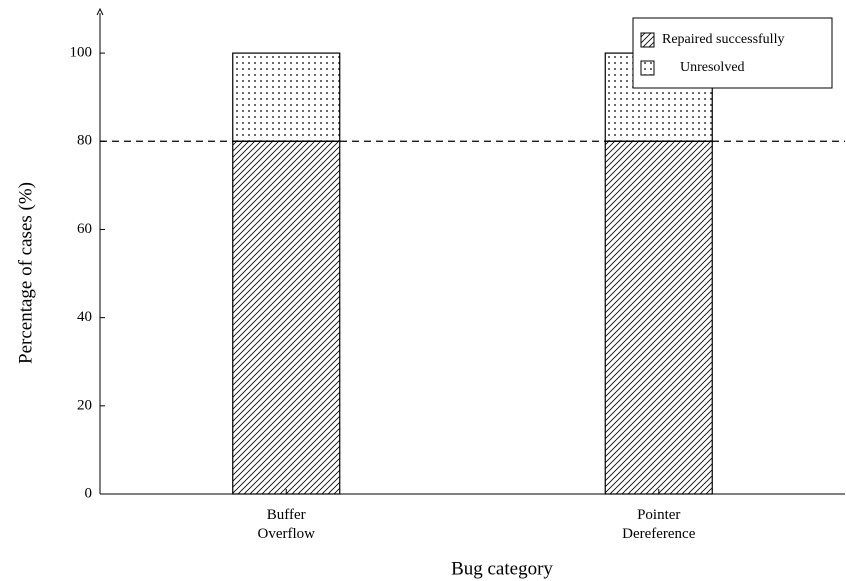 The image size is (846, 581). I want to click on x-tick-label: Buffer Overflow, so click(286, 524).